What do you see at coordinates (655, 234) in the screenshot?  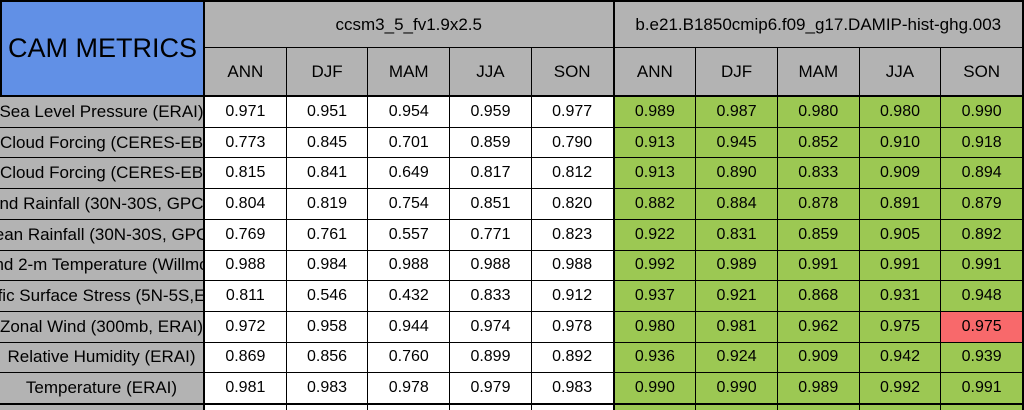 I see `metric-value-cell: 0.922` at bounding box center [655, 234].